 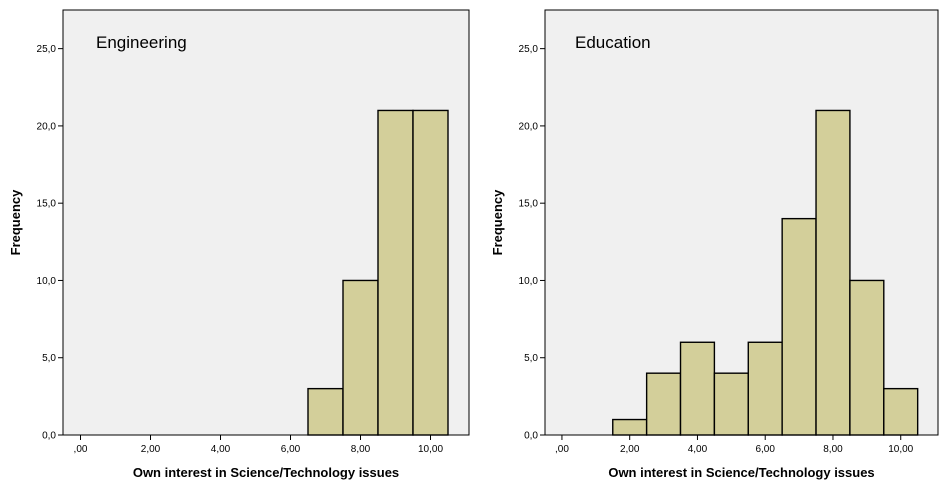 I want to click on chart-title: Education, so click(x=613, y=42).